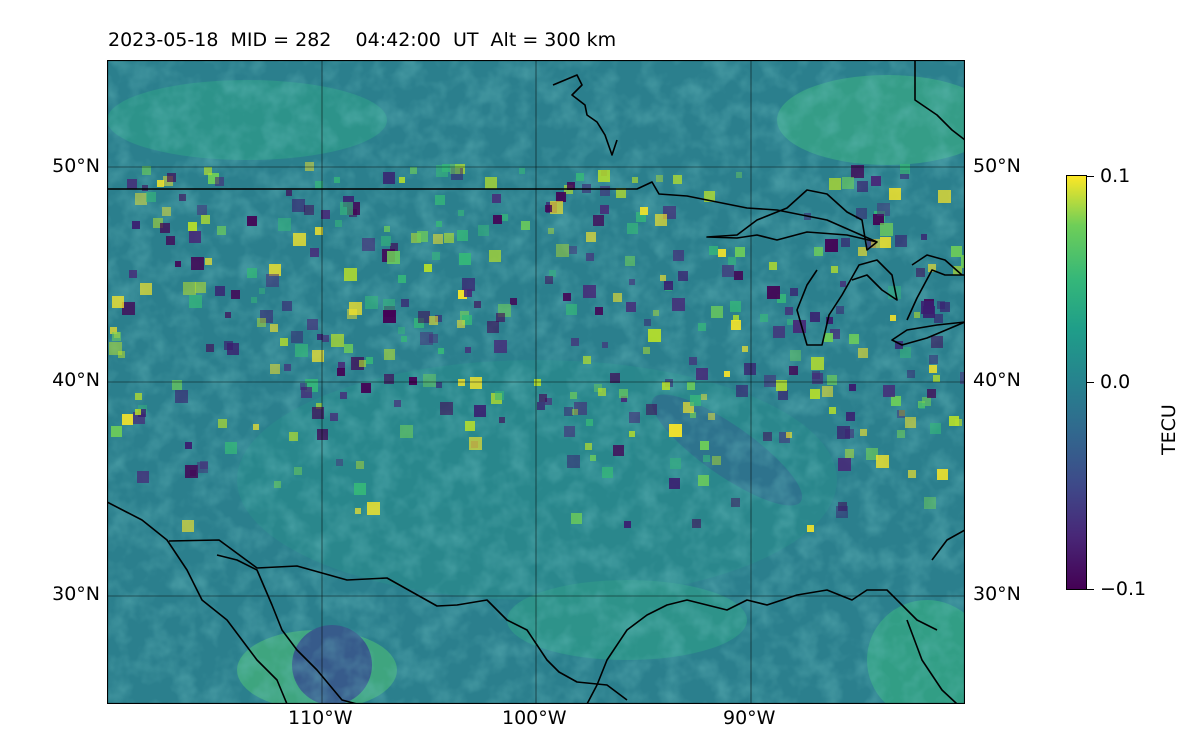 The image size is (1200, 750). Describe the element at coordinates (76, 594) in the screenshot. I see `lat-label-30-left: 30°N` at that location.